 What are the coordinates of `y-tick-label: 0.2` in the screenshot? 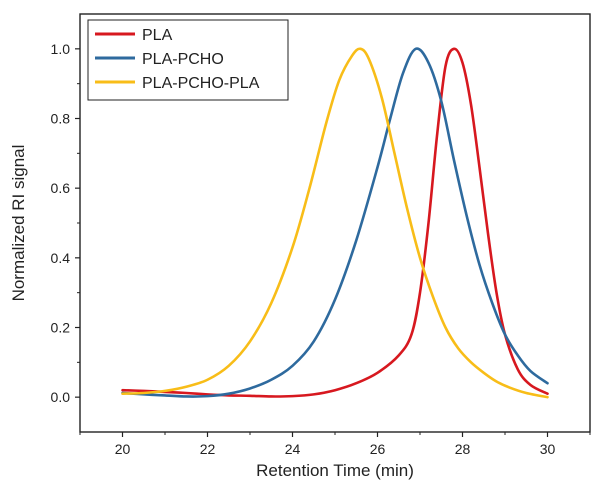 It's located at (61, 328).